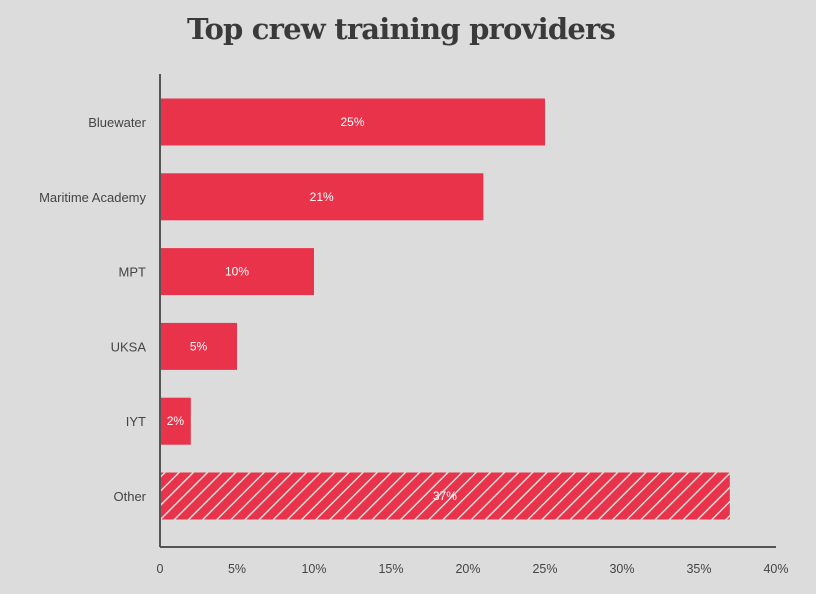 The image size is (816, 594). Describe the element at coordinates (698, 569) in the screenshot. I see `x-tick-label: 35%` at that location.